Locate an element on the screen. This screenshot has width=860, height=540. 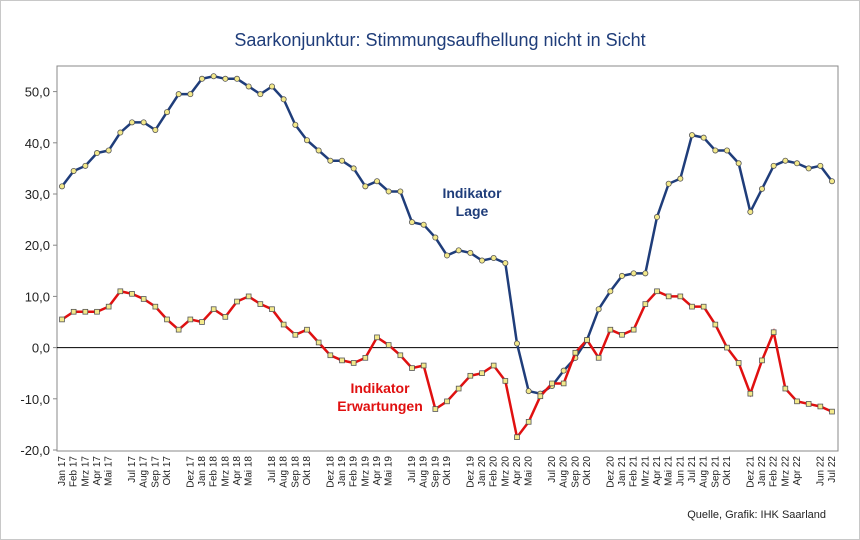
x-tick-label: Sep 17 is located at coordinates (155, 472).